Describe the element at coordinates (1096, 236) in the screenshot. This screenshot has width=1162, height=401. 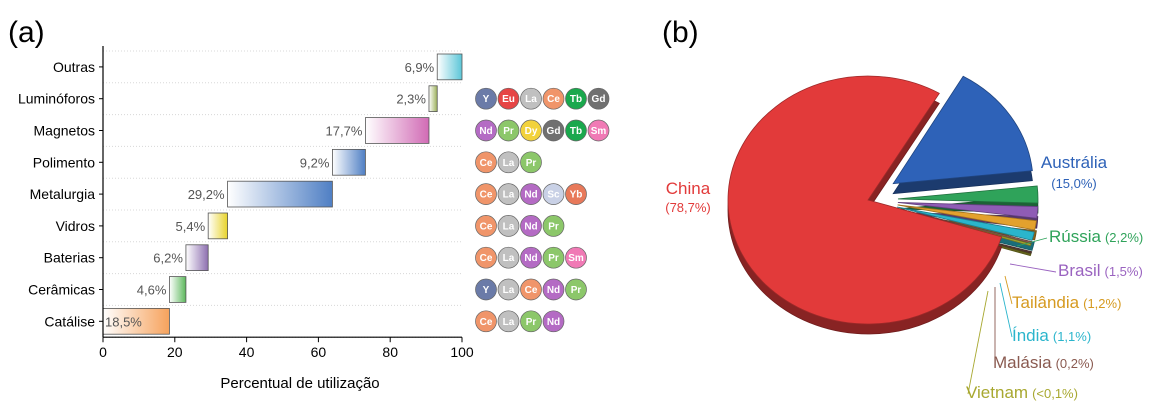
I see `slice-label: Rússia (2,2%)` at that location.